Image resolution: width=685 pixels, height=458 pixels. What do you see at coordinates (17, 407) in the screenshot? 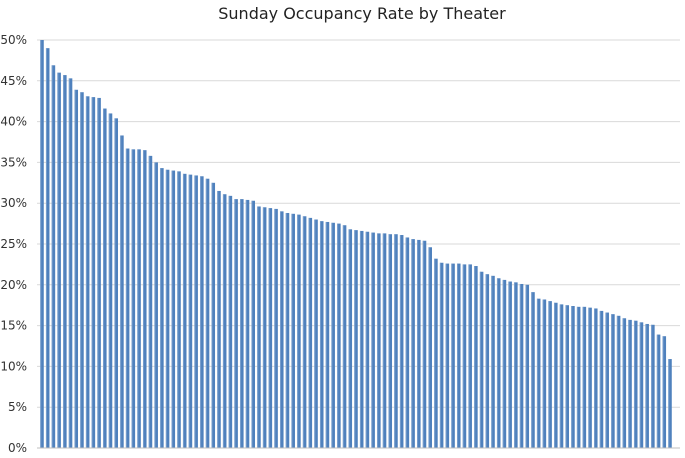
I see `y-tick-label: 5%` at bounding box center [17, 407].